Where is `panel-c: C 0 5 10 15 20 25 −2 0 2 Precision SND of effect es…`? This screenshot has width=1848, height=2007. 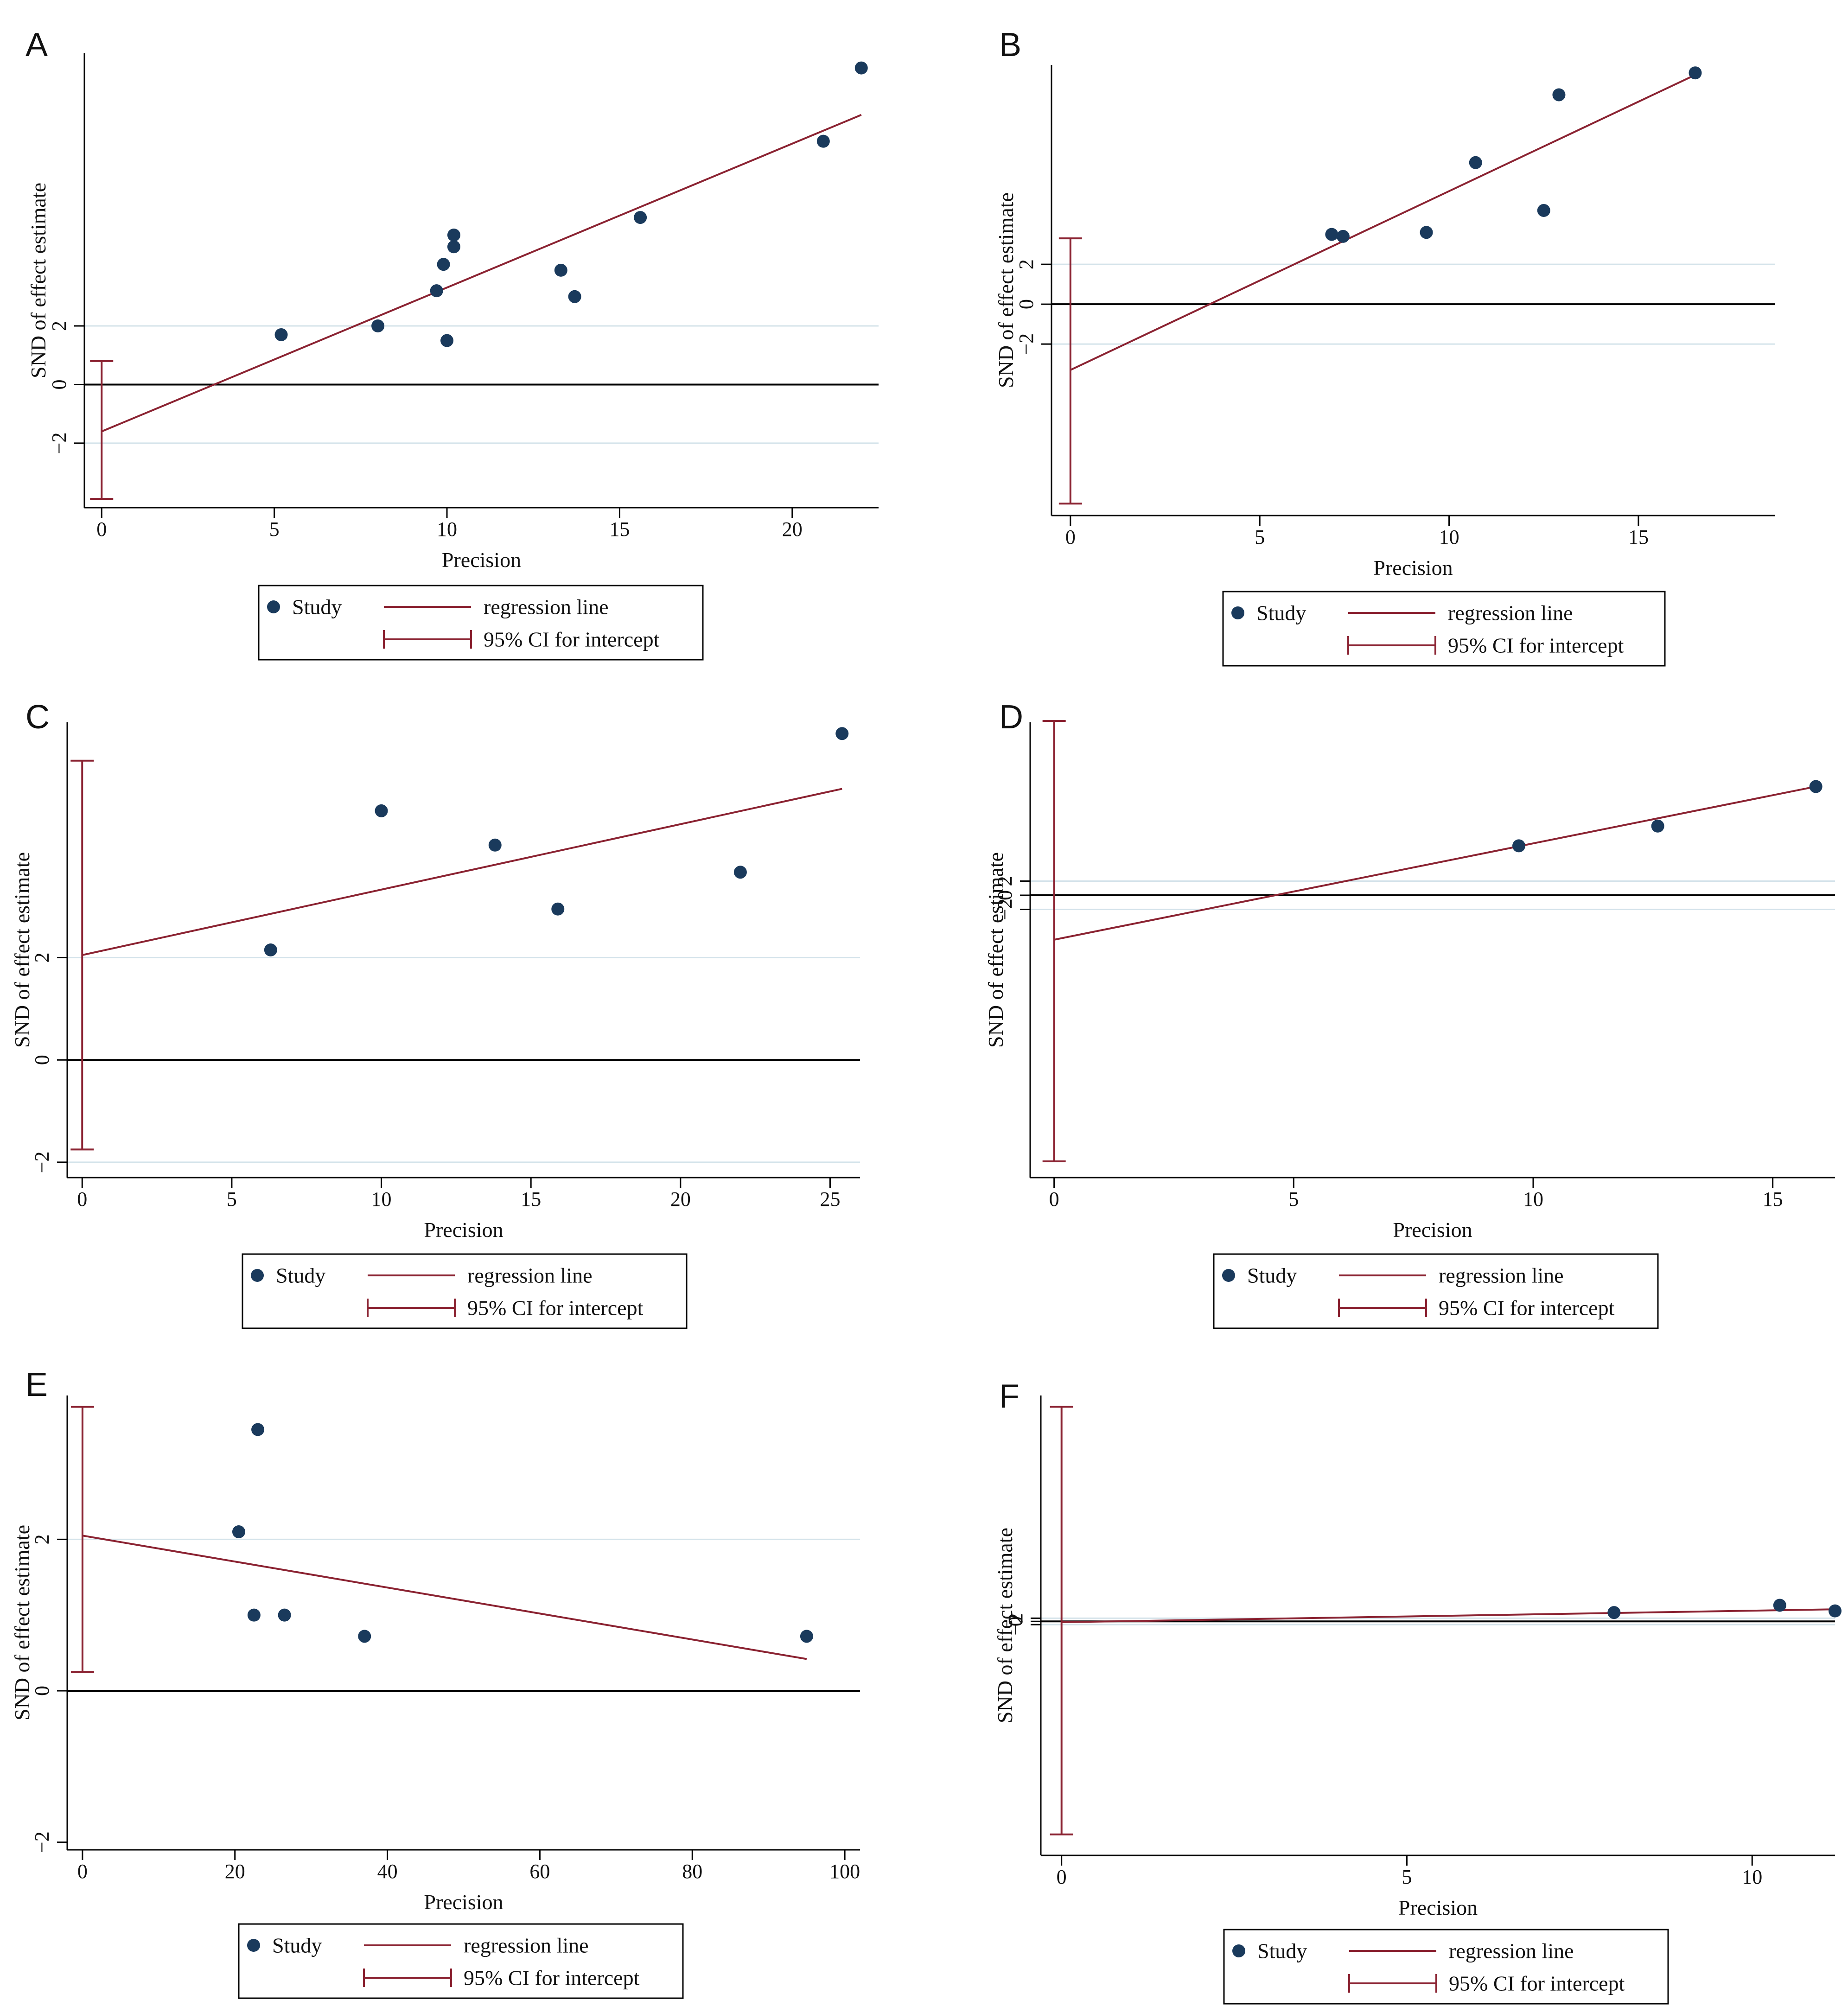
panel-c: C 0 5 10 15 20 25 −2 0 2 Precision SND of effect es… is located at coordinates (435, 1014).